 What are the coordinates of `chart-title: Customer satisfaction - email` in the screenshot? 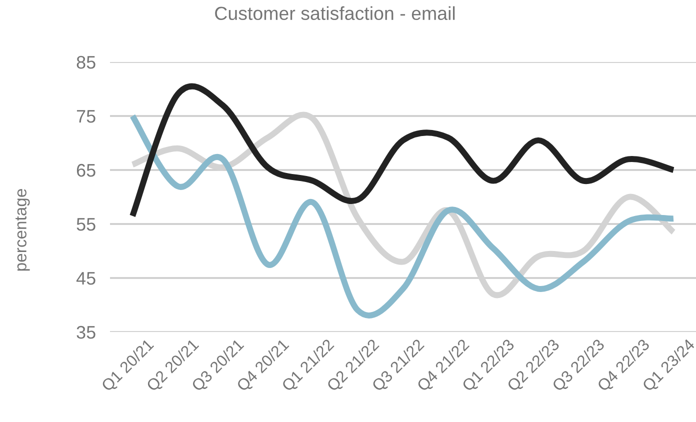 It's located at (335, 13).